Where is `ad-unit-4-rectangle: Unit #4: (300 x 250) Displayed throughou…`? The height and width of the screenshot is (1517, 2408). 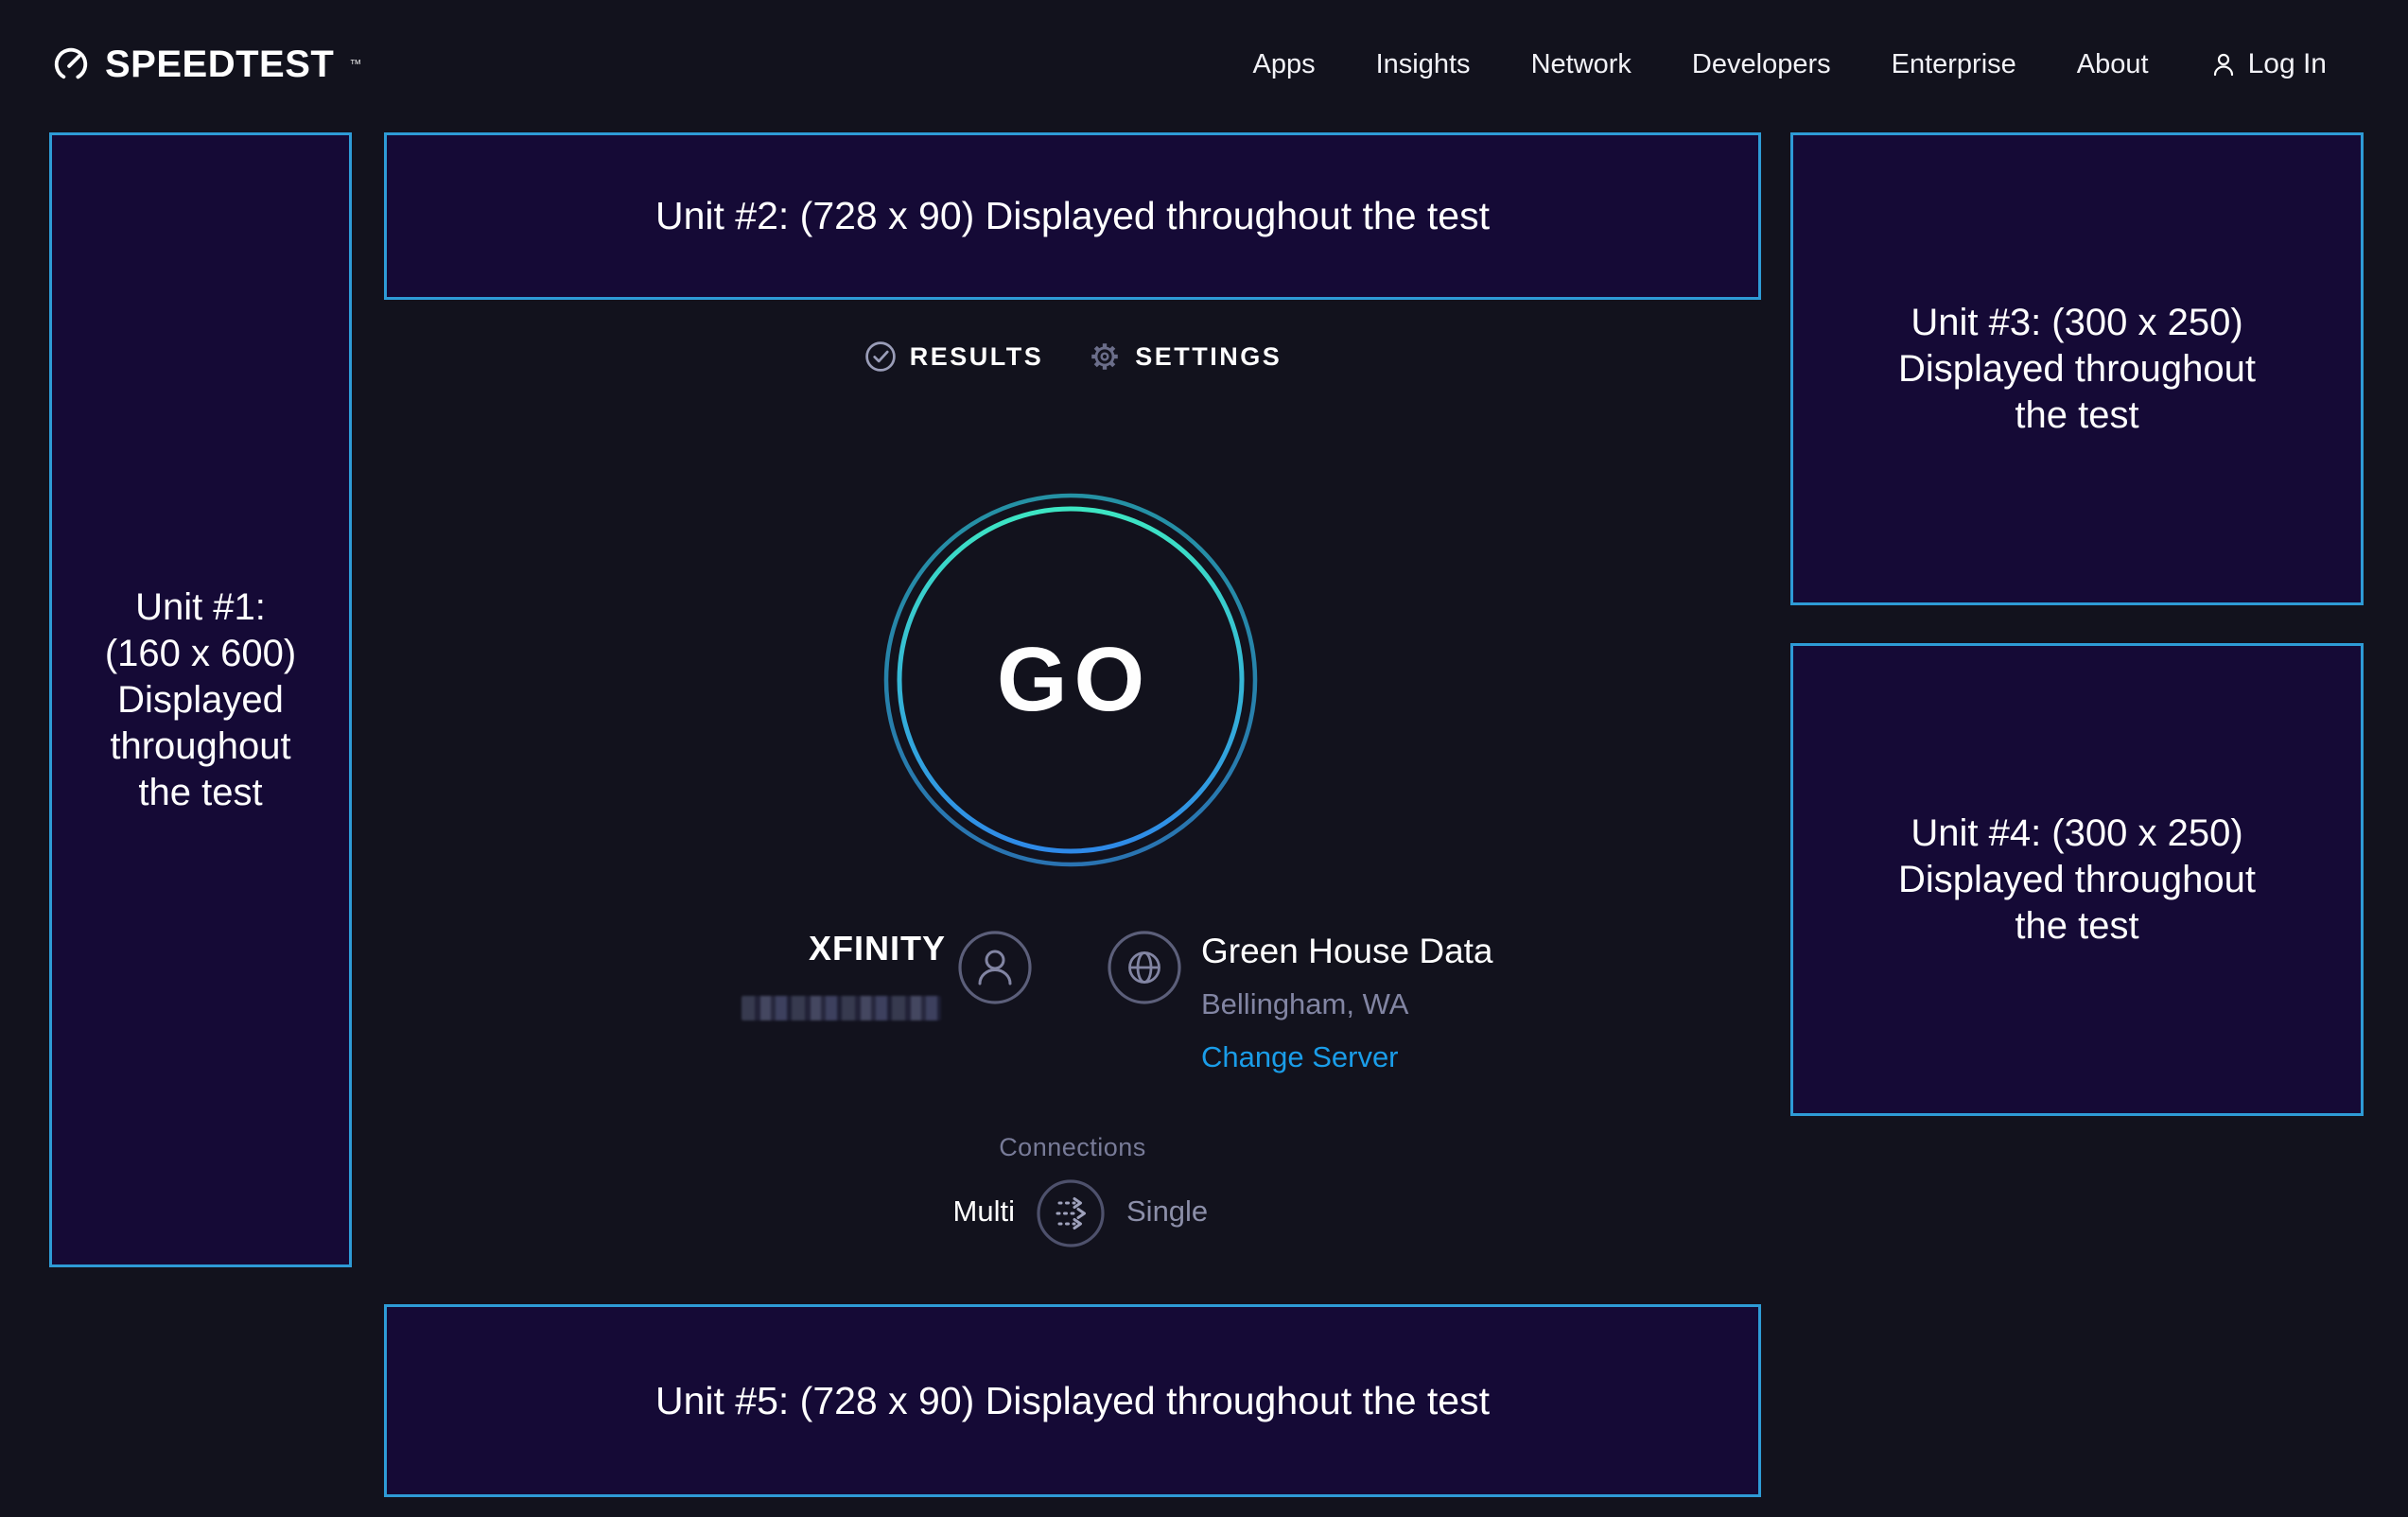 ad-unit-4-rectangle: Unit #4: (300 x 250) Displayed throughou… is located at coordinates (2077, 880).